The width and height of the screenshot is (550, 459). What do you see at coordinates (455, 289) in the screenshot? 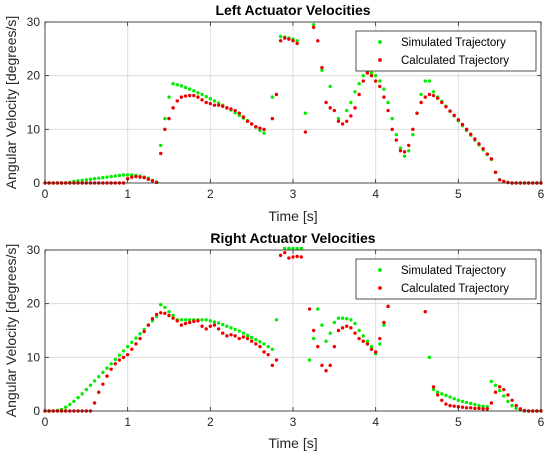
I see `legend-label: Calculated Trajectory` at bounding box center [455, 289].